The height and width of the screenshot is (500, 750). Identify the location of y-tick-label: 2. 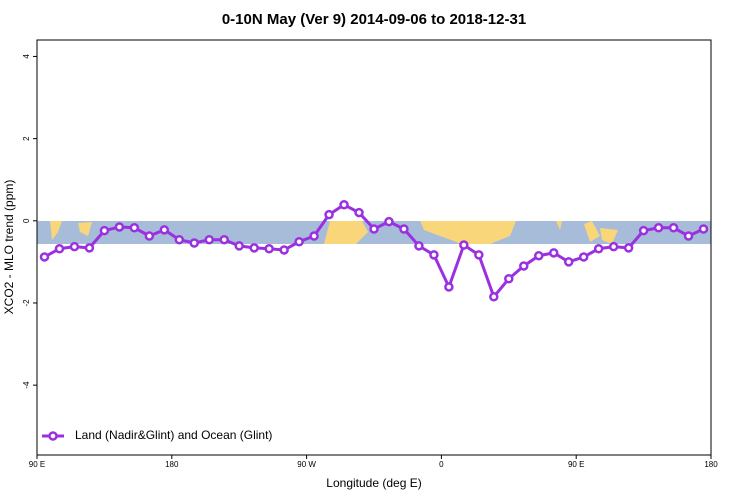
(26, 138).